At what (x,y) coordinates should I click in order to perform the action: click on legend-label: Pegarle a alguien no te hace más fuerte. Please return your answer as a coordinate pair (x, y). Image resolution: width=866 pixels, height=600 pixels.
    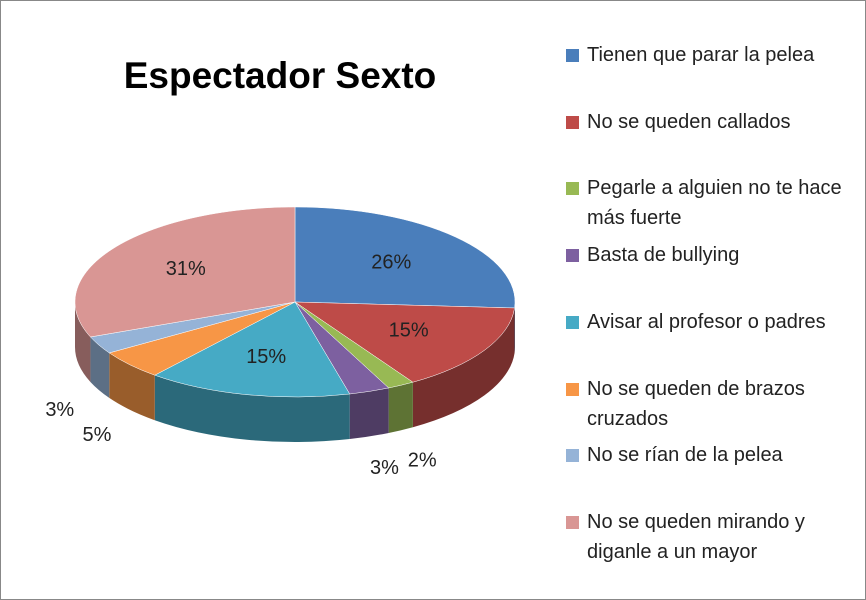
    Looking at the image, I should click on (714, 203).